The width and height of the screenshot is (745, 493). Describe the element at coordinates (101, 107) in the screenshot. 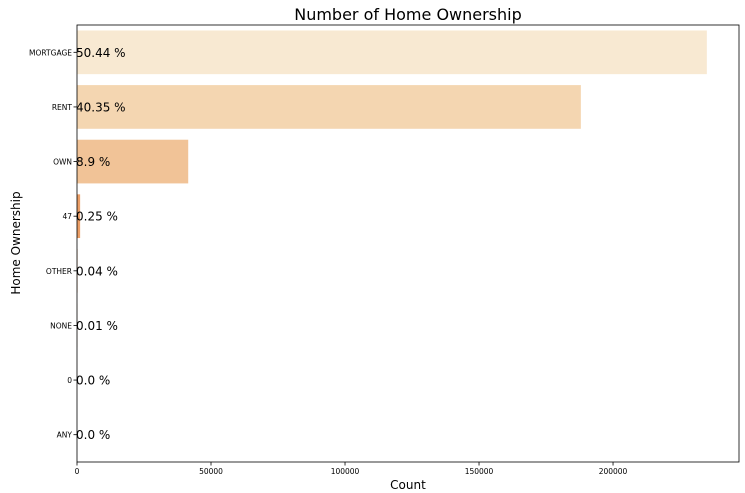

I see `data-label: 40.35 %` at that location.